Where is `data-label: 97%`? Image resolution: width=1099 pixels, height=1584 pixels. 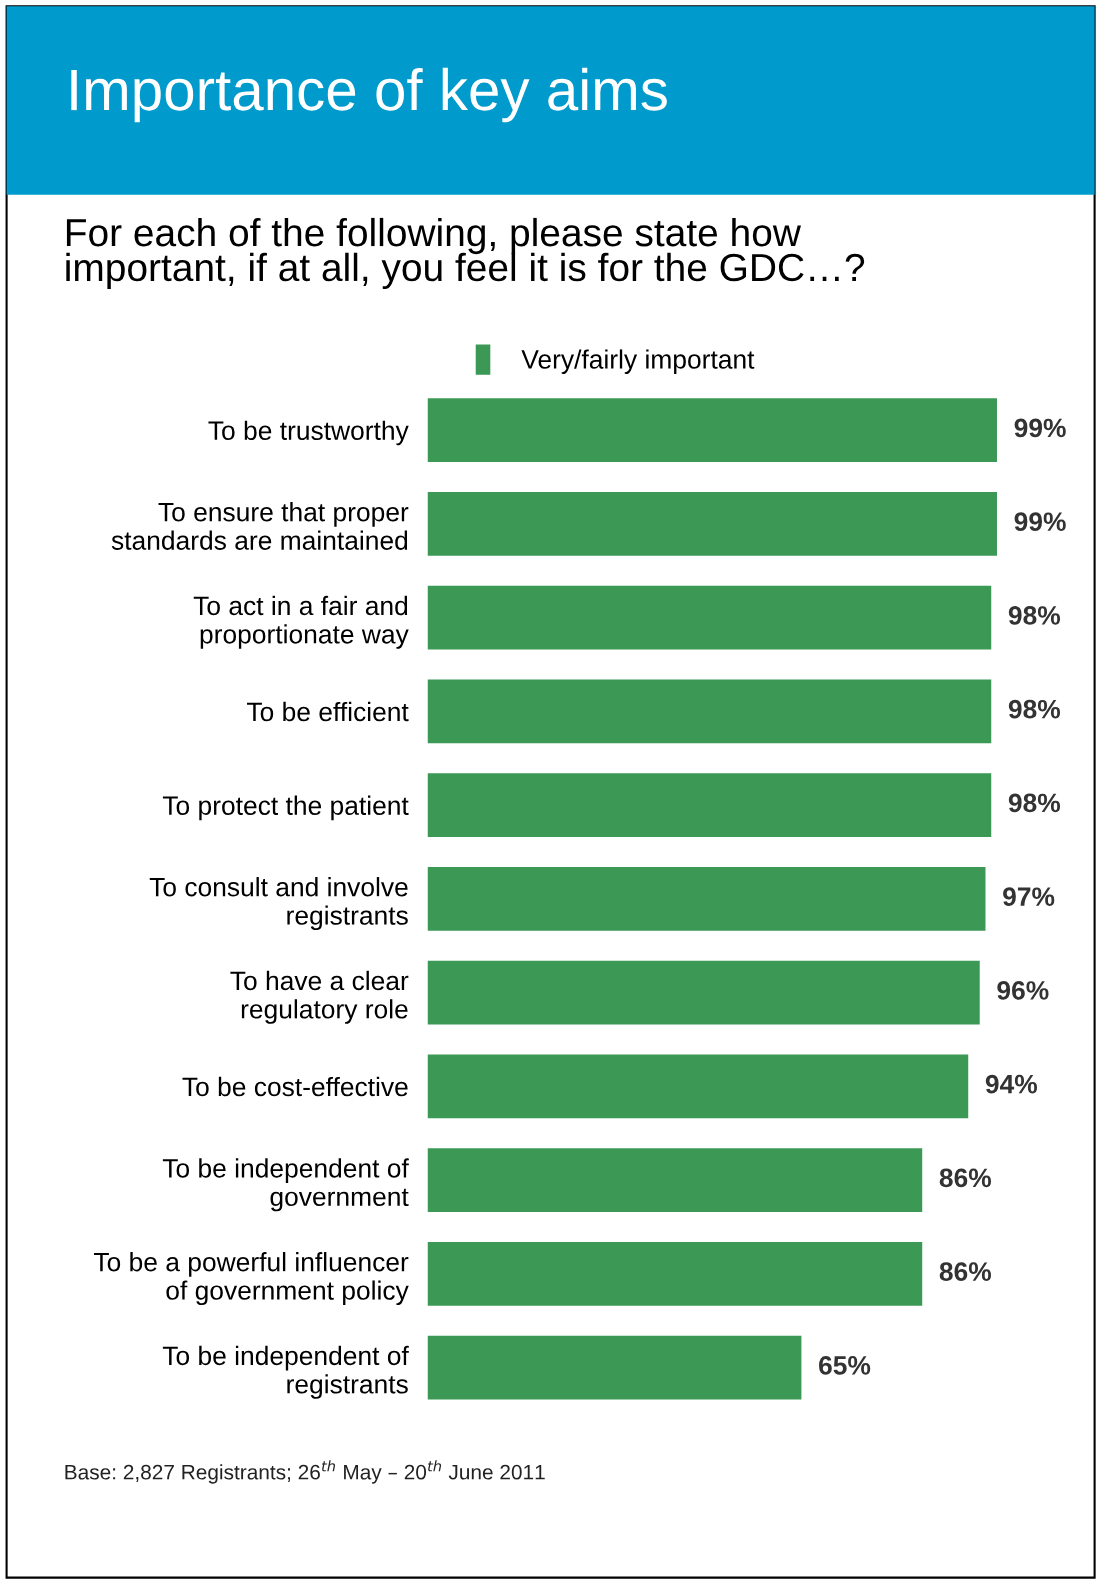
data-label: 97% is located at coordinates (1029, 896).